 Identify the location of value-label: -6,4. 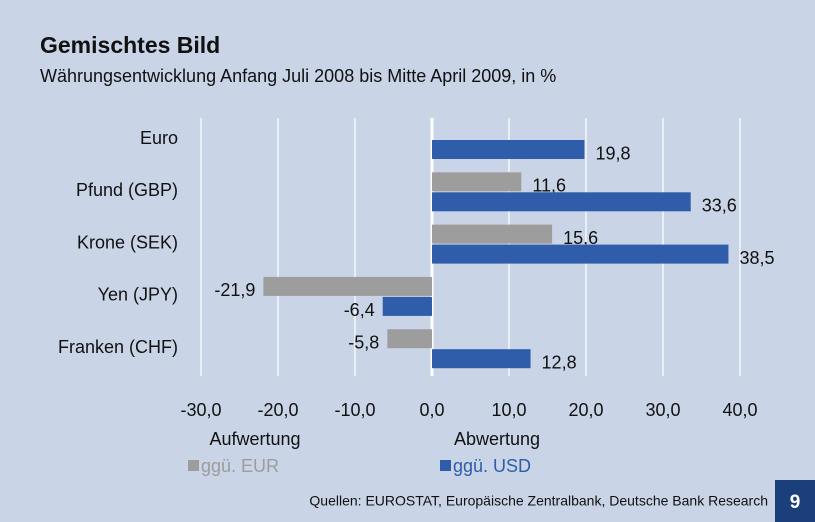
(359, 310).